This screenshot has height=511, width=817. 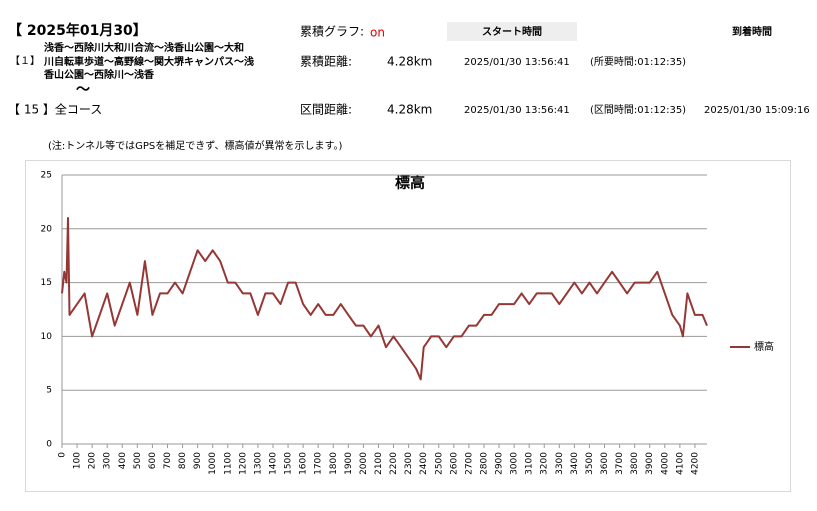 I want to click on duration: (所要時間:01:12:35), so click(x=638, y=62).